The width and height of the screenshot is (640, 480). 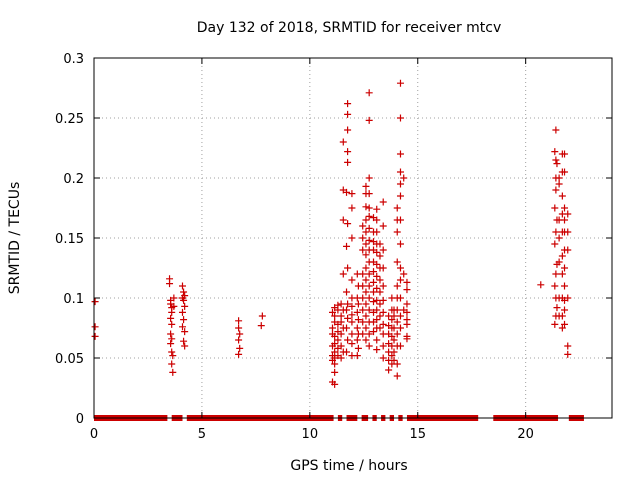 I want to click on y-tick-label: 0.3, so click(x=73, y=59).